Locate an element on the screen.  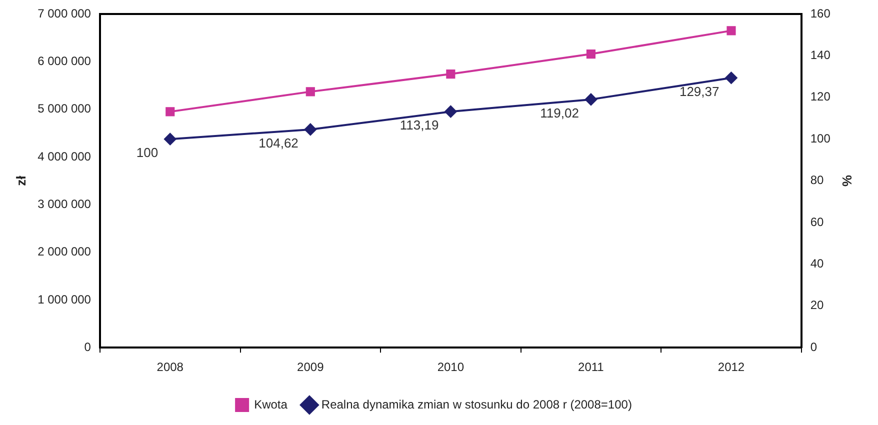
y-axis-title: zł is located at coordinates (20, 180).